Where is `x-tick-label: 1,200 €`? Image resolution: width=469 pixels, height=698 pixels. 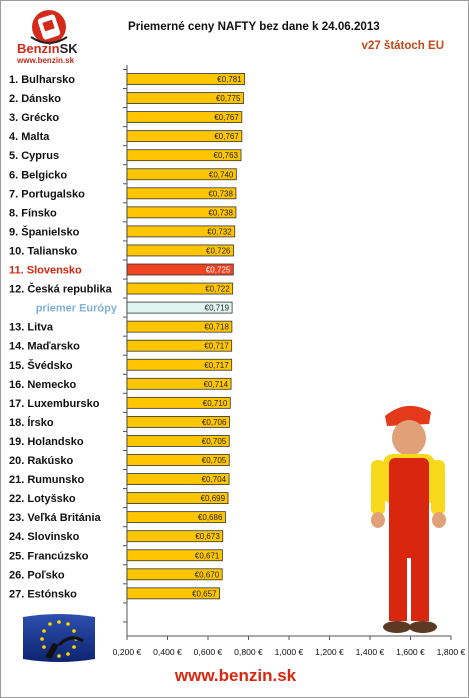
x-tick-label: 1,200 € is located at coordinates (329, 652).